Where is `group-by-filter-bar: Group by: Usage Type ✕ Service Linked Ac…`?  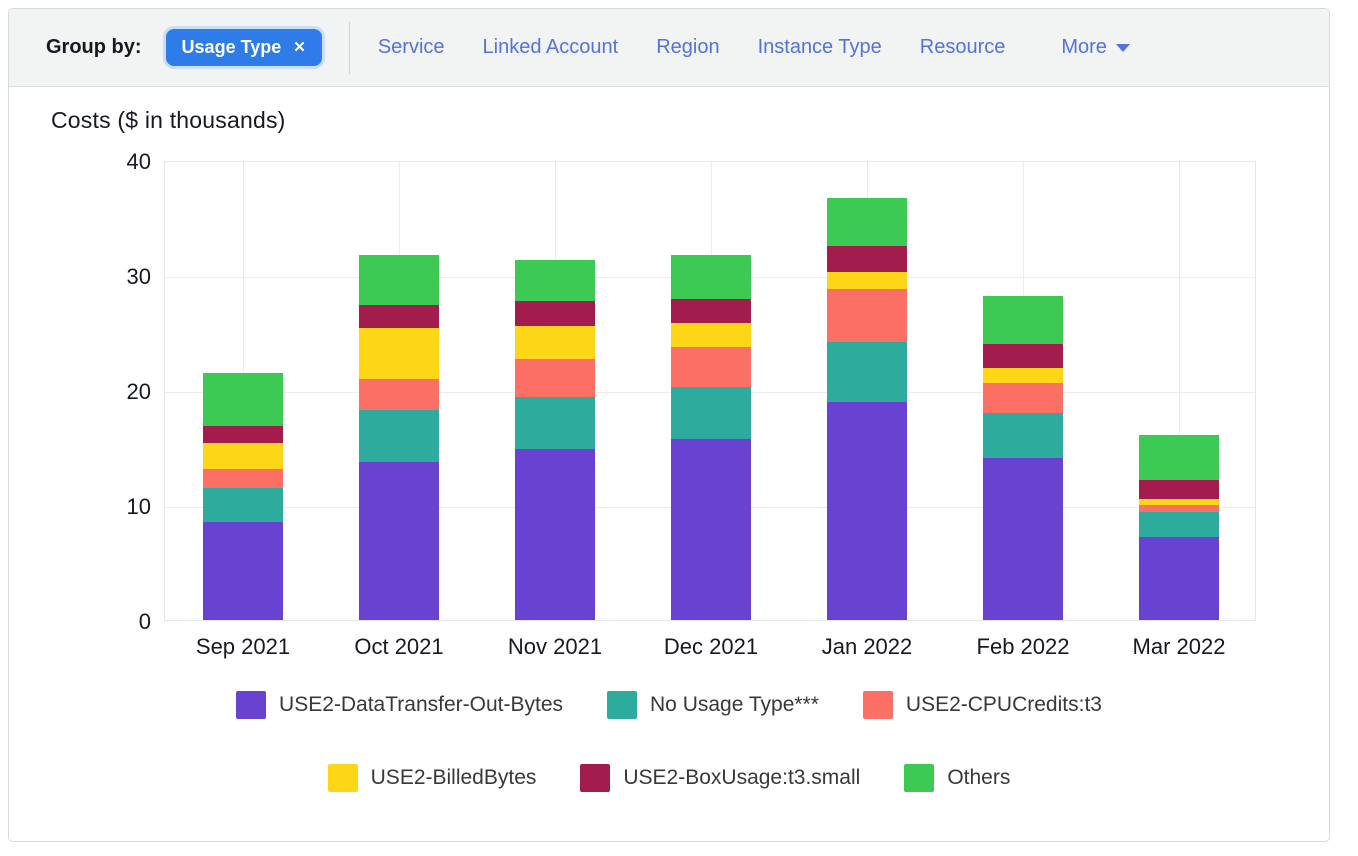
group-by-filter-bar: Group by: Usage Type ✕ Service Linked Ac… is located at coordinates (669, 48).